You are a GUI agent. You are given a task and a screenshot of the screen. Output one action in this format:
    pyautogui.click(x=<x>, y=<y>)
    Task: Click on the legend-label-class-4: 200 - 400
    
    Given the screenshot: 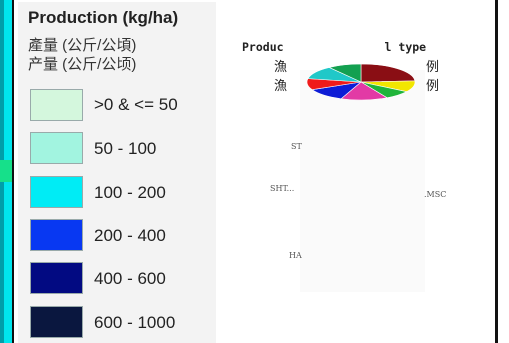 What is the action you would take?
    pyautogui.click(x=130, y=235)
    